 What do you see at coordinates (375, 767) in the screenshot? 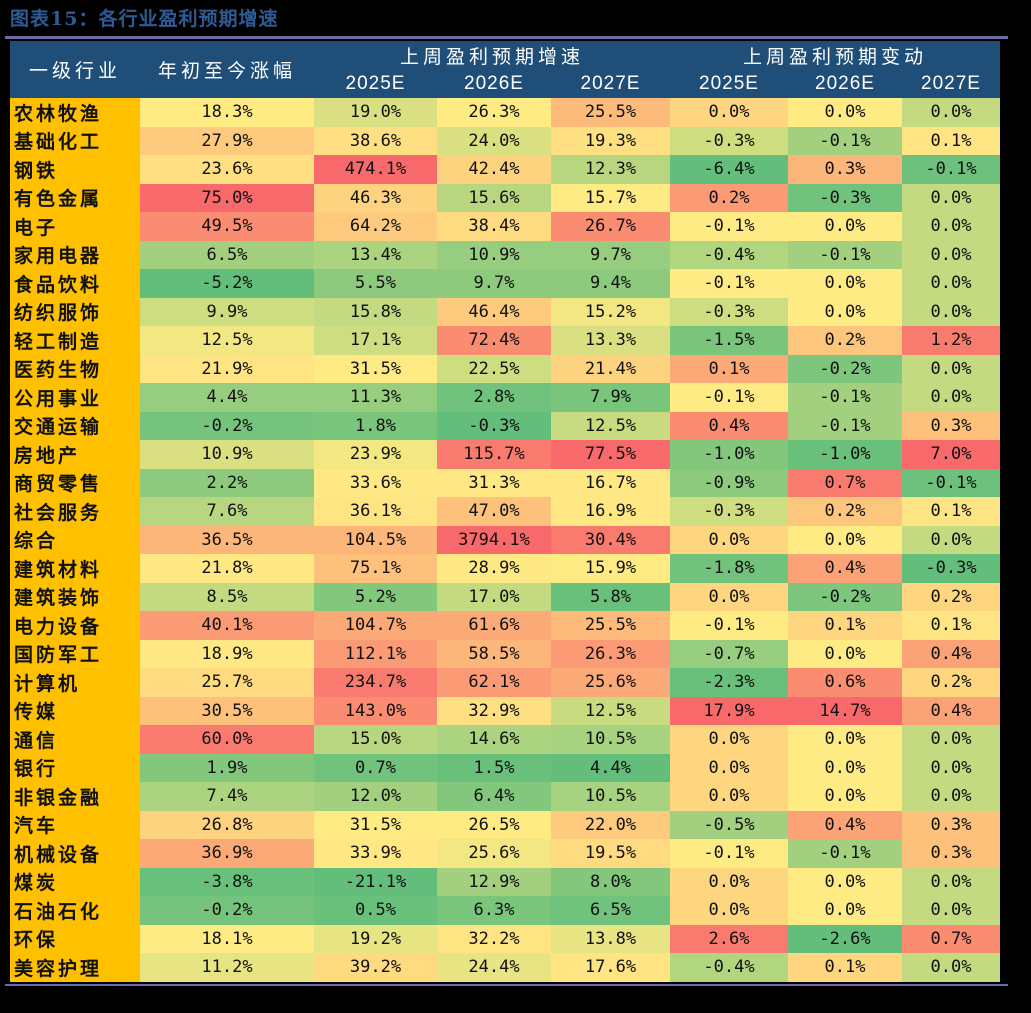
I see `growth-2025e-cell: 0.7%` at bounding box center [375, 767].